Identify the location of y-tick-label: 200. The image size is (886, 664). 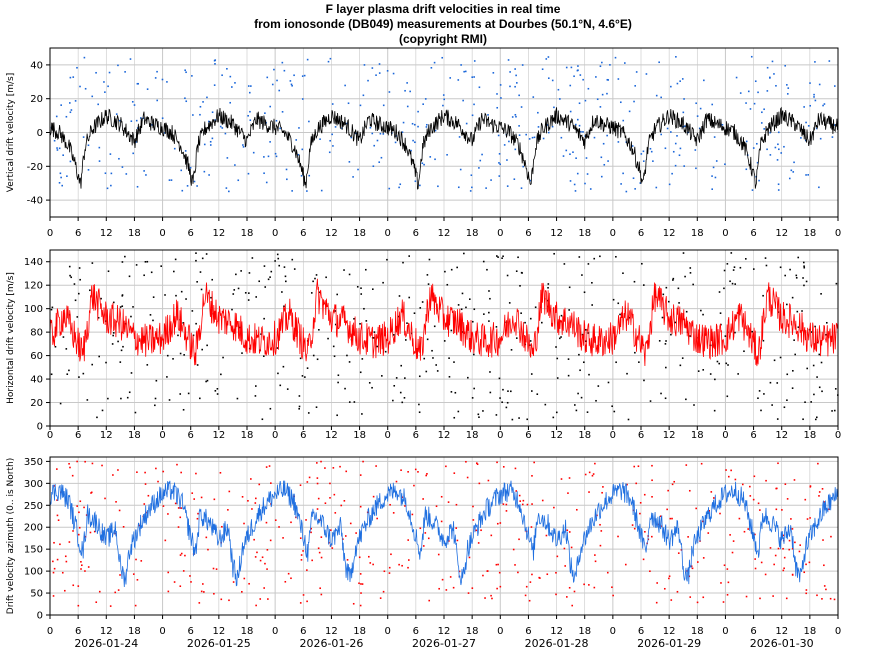
(33, 528).